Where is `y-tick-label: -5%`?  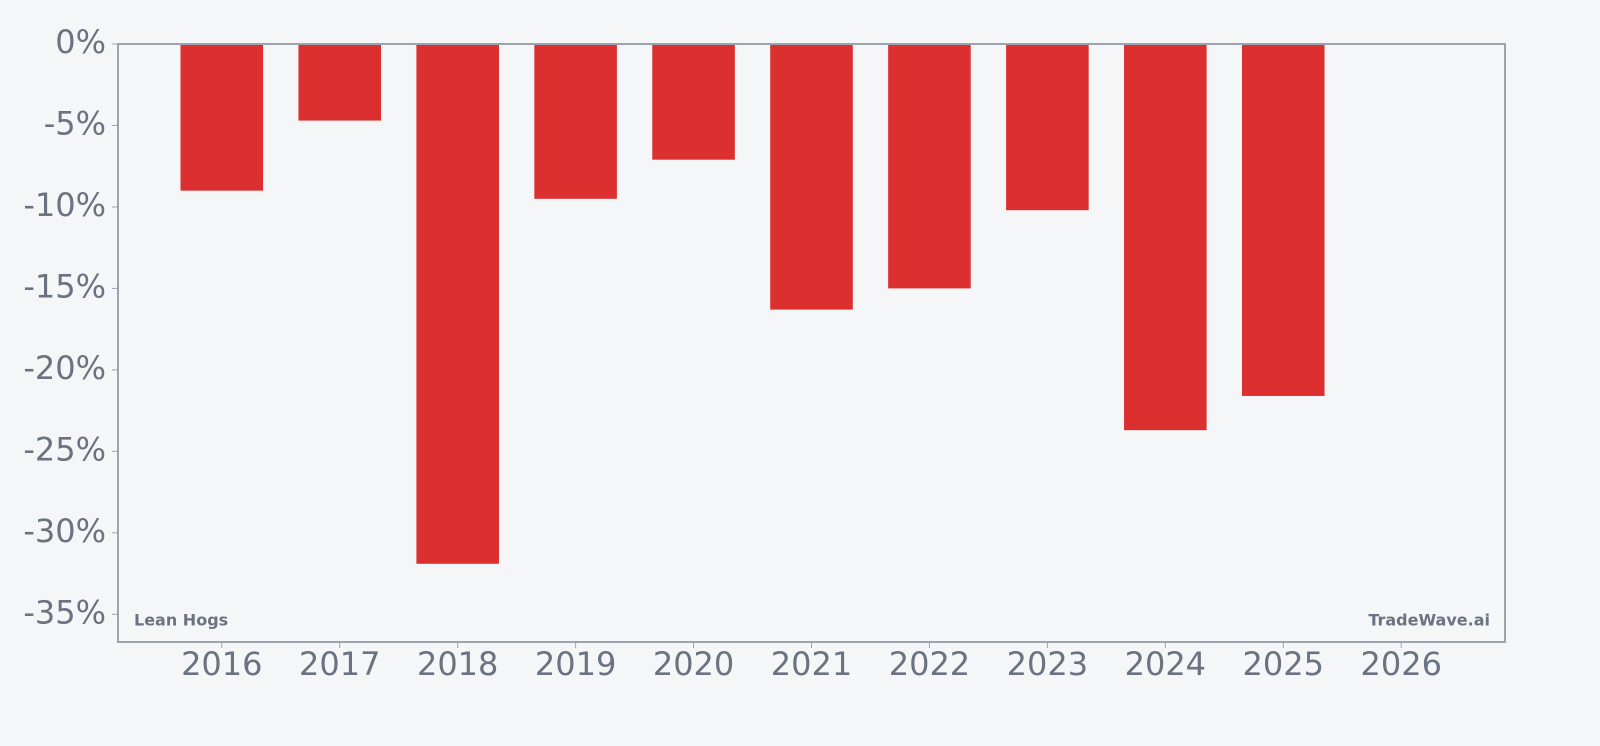 y-tick-label: -5% is located at coordinates (75, 123).